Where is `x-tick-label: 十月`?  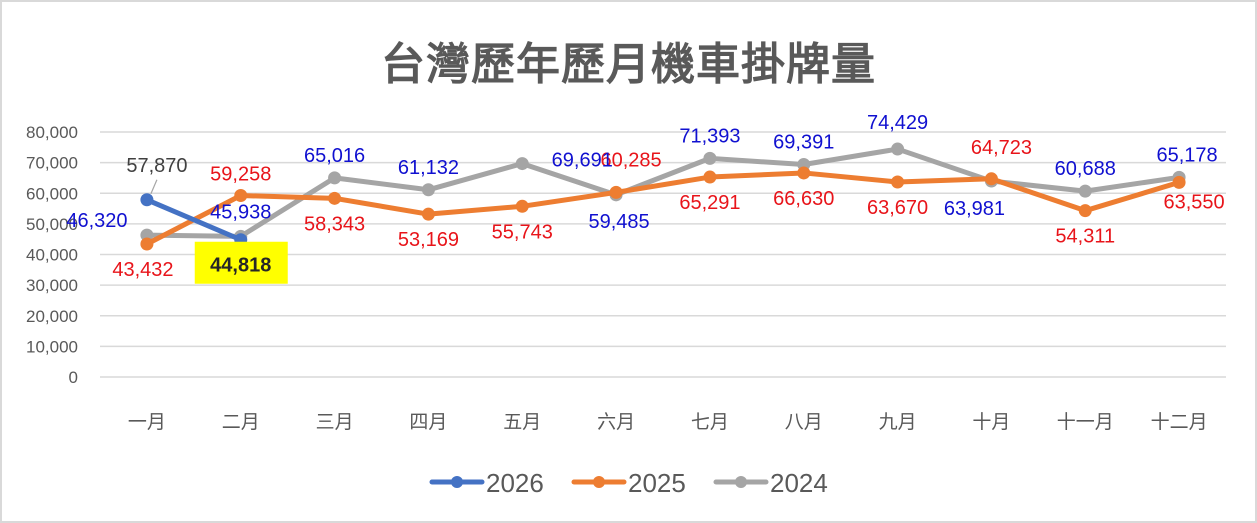
x-tick-label: 十月 is located at coordinates (991, 422).